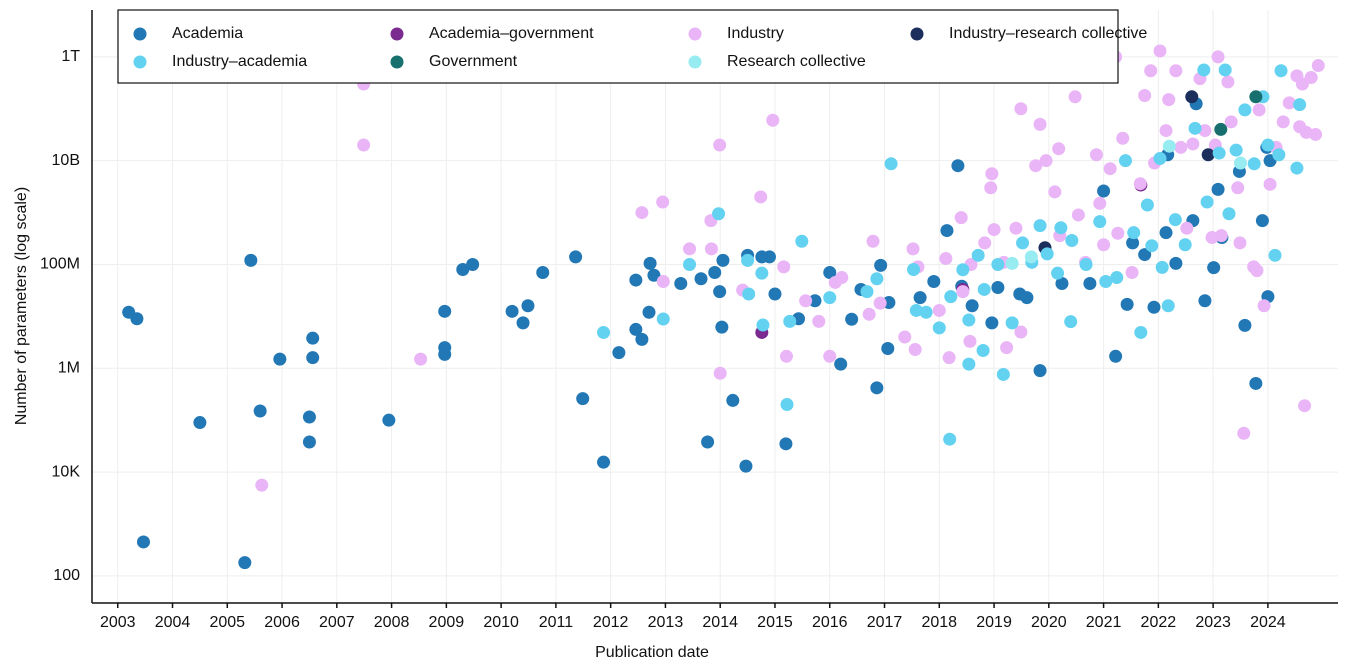 This screenshot has height=662, width=1349. Describe the element at coordinates (511, 33) in the screenshot. I see `legend-label: Academia–government` at that location.